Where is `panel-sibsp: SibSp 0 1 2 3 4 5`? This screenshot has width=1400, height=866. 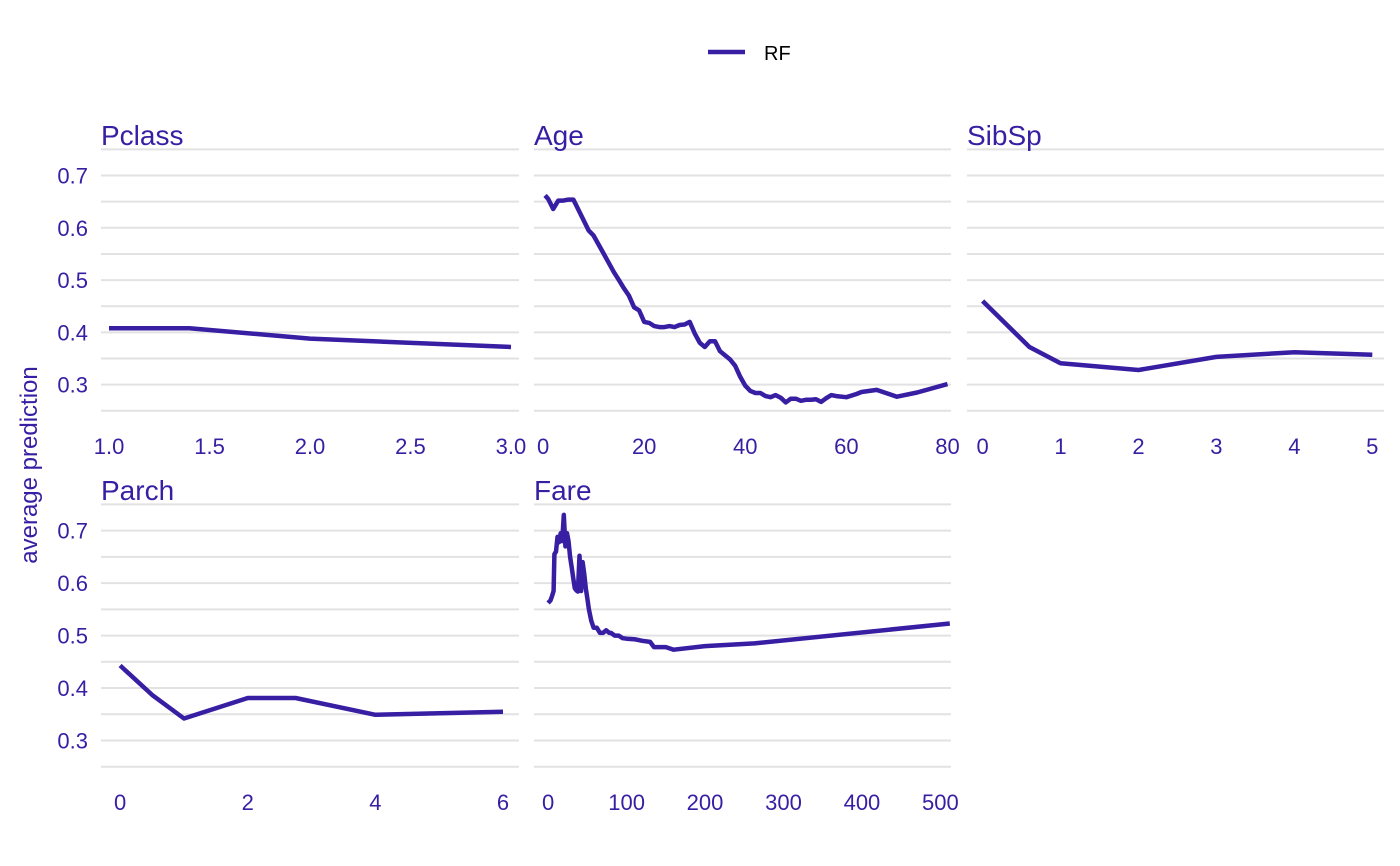 panel-sibsp: SibSp 0 1 2 3 4 5 is located at coordinates (1175, 289).